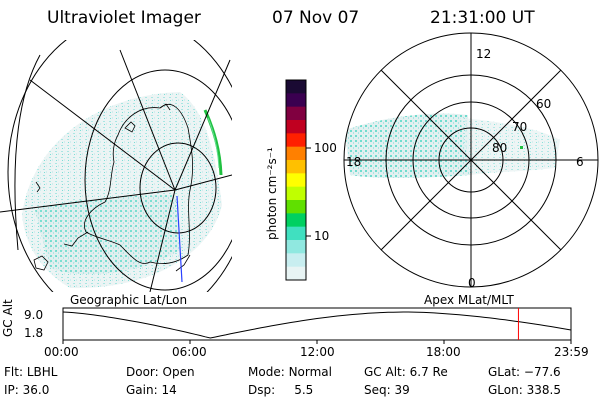 The width and height of the screenshot is (600, 400). Describe the element at coordinates (387, 390) in the screenshot. I see `status-seq: Seq: 39` at that location.